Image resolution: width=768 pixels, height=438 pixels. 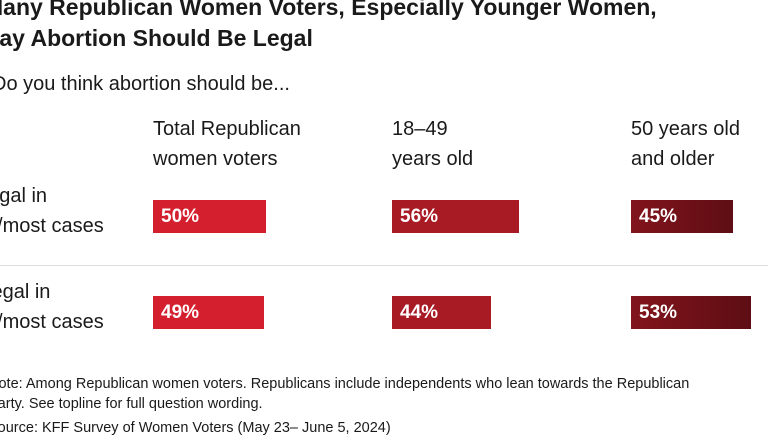 I want to click on row-divider, so click(x=384, y=265).